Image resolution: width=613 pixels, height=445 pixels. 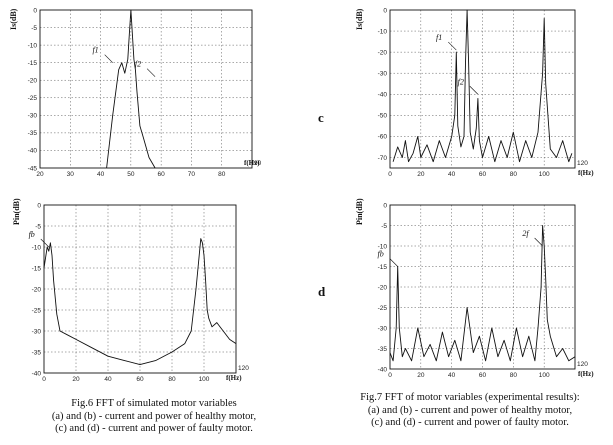 What do you see at coordinates (16, 211) in the screenshot?
I see `fig6-d-ylabel: Pin(dB)` at bounding box center [16, 211].